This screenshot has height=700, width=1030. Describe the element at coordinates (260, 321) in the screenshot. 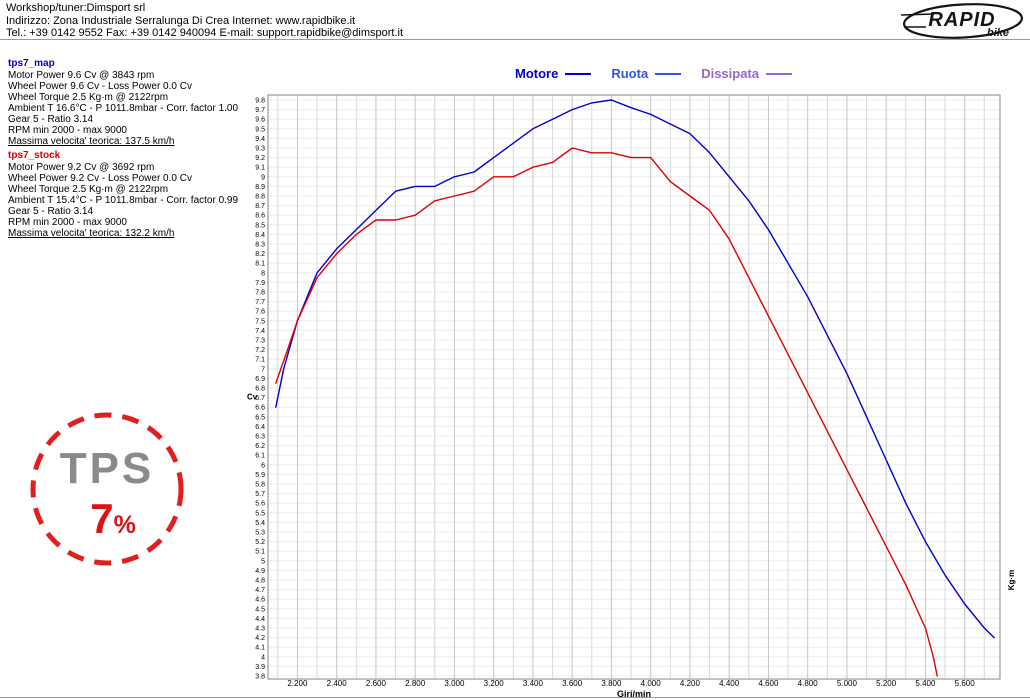

I see `y-tick-label: 7.5` at that location.